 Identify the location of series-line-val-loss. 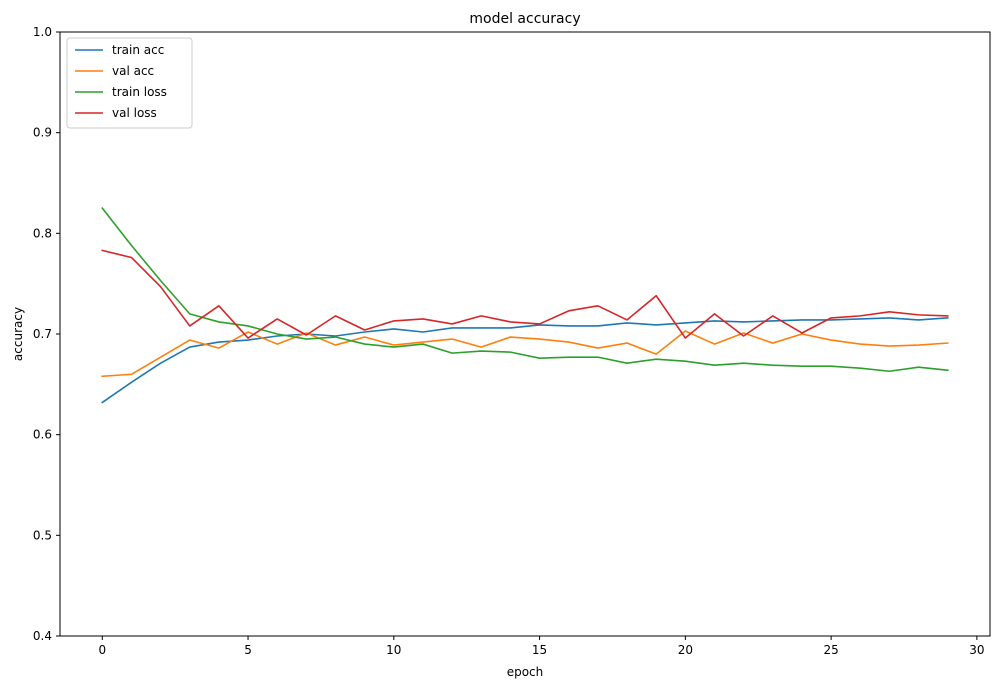
(525, 294).